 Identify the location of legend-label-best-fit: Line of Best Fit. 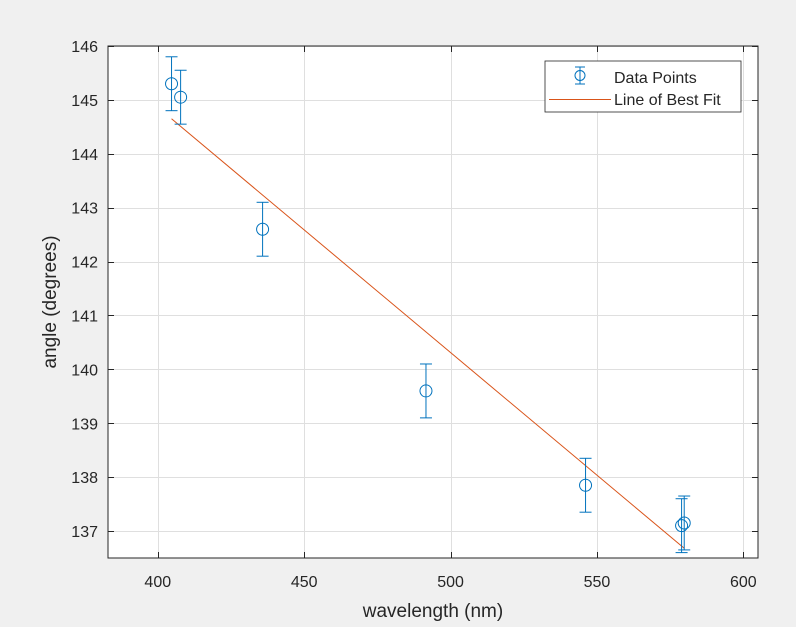
(667, 100).